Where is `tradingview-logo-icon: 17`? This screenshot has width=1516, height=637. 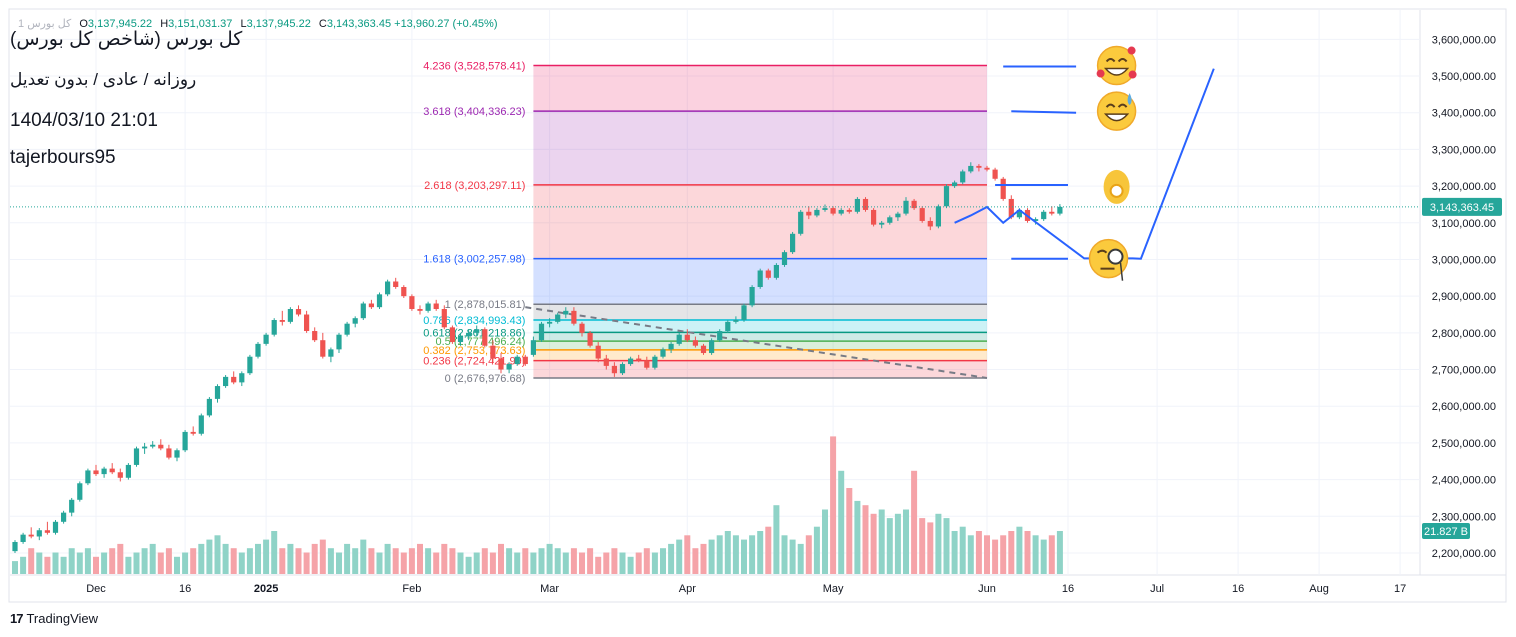
tradingview-logo-icon: 17 is located at coordinates (17, 618).